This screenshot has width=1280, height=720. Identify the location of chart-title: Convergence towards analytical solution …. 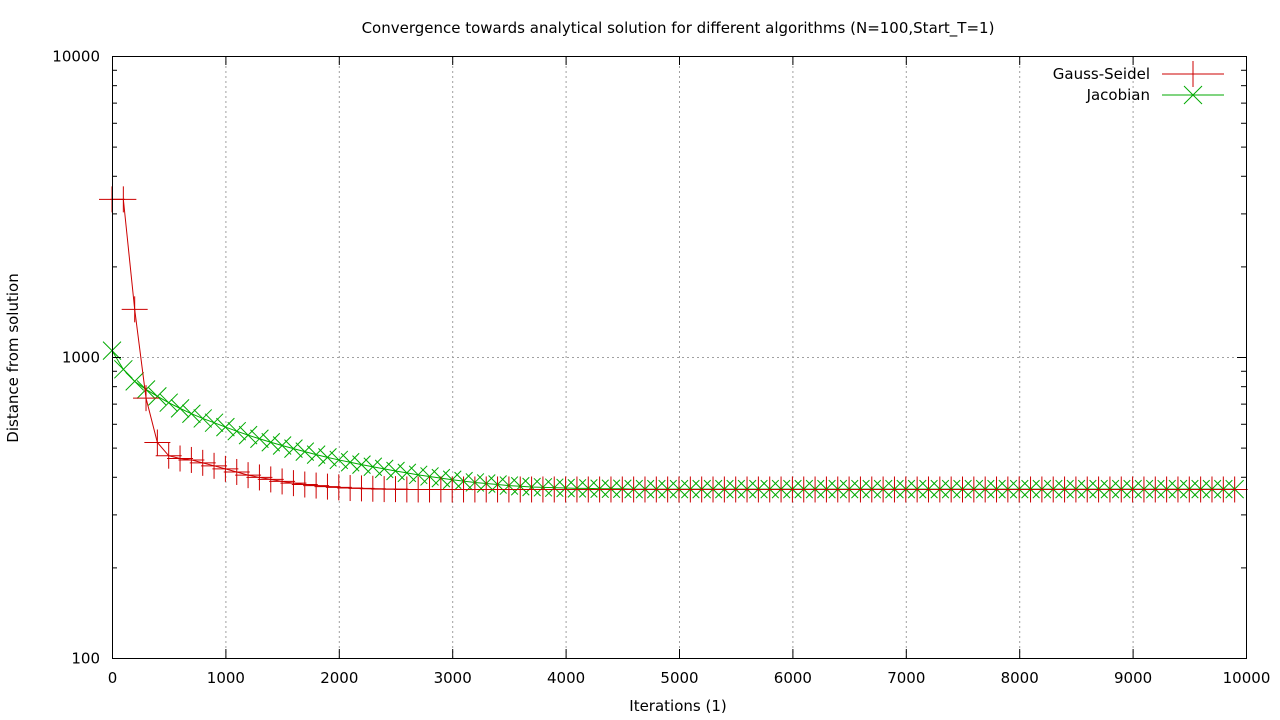
(678, 28).